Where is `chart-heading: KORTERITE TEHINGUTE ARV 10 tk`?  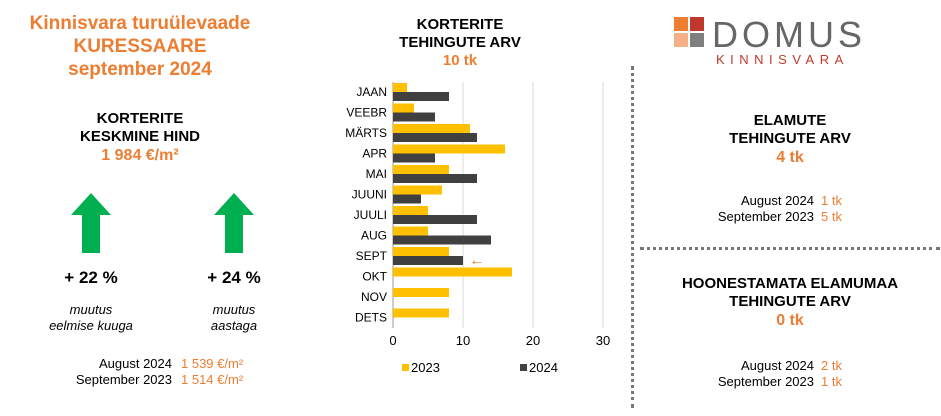
chart-heading: KORTERITE TEHINGUTE ARV 10 tk is located at coordinates (460, 43).